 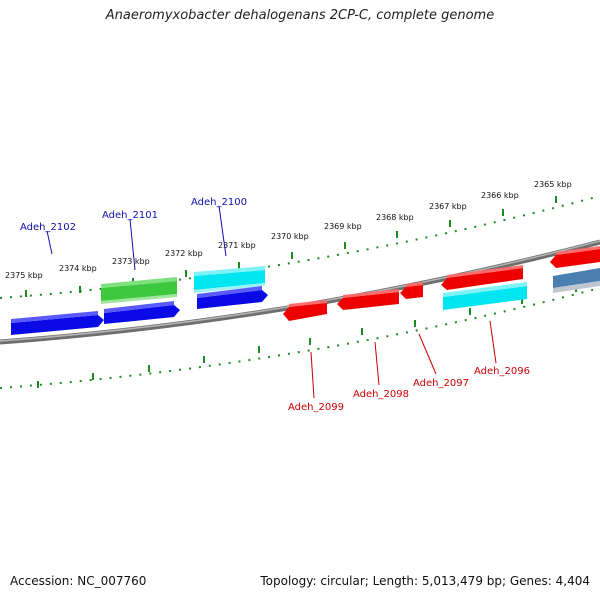 What do you see at coordinates (482, 279) in the screenshot?
I see `gene-adeh-2096-red` at bounding box center [482, 279].